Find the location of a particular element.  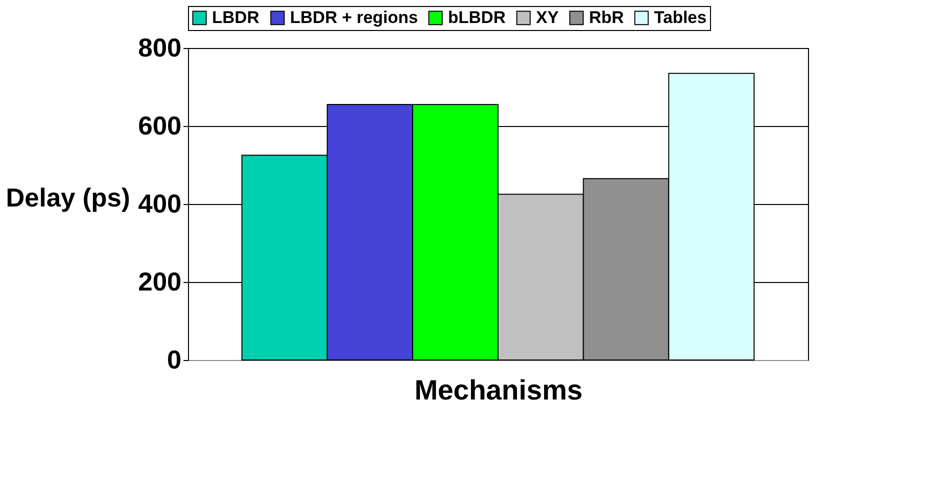

y-axis-title: Delay (ps) is located at coordinates (68, 197).